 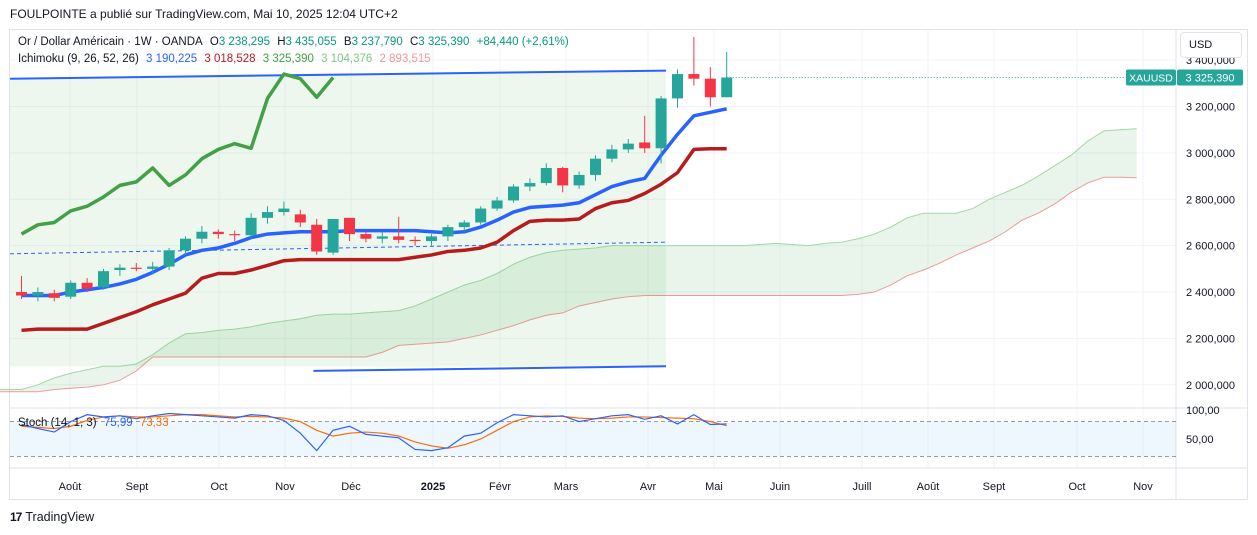 What do you see at coordinates (648, 487) in the screenshot?
I see `x-tick-label: Avr` at bounding box center [648, 487].